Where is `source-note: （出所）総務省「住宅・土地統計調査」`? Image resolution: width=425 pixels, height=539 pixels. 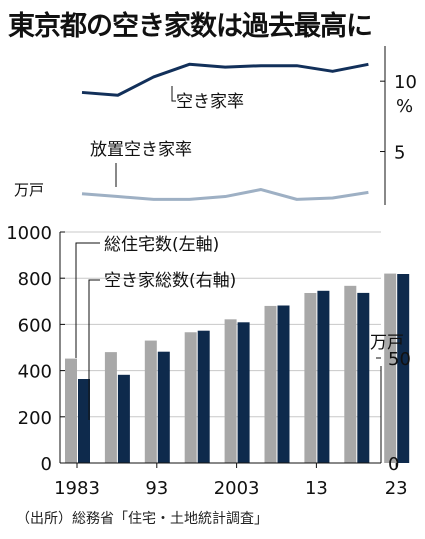
source-note: （出所）総務省「住宅・土地統計調査」 is located at coordinates (142, 519).